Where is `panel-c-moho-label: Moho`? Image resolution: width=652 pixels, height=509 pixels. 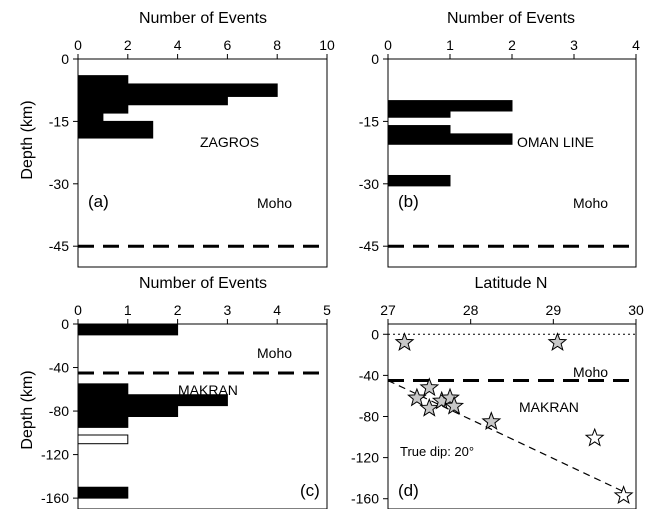 panel-c-moho-label: Moho is located at coordinates (274, 353).